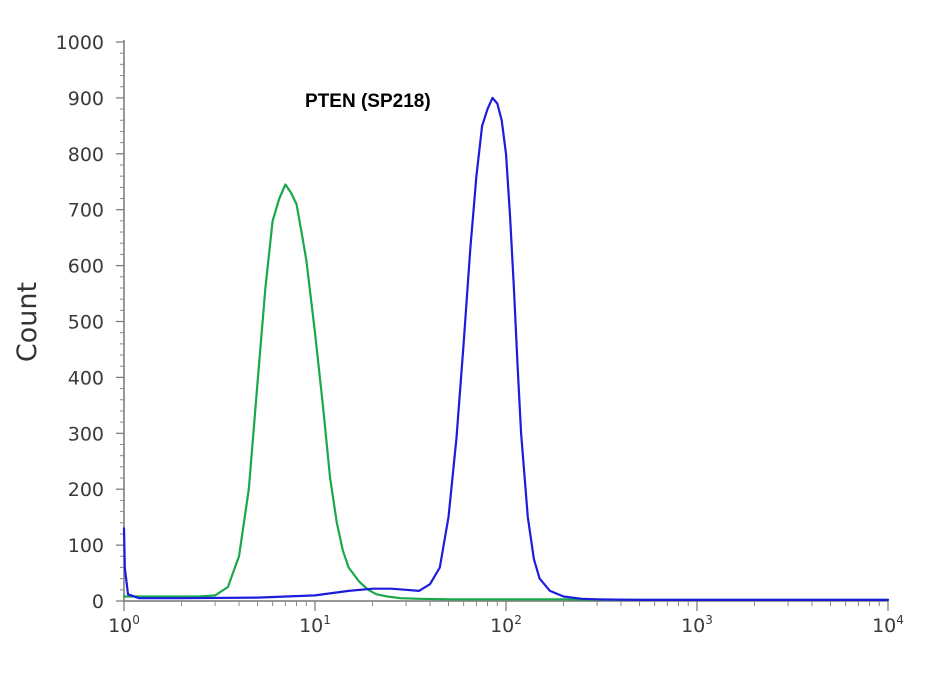  Describe the element at coordinates (86, 155) in the screenshot. I see `y-tick-label: 800` at that location.